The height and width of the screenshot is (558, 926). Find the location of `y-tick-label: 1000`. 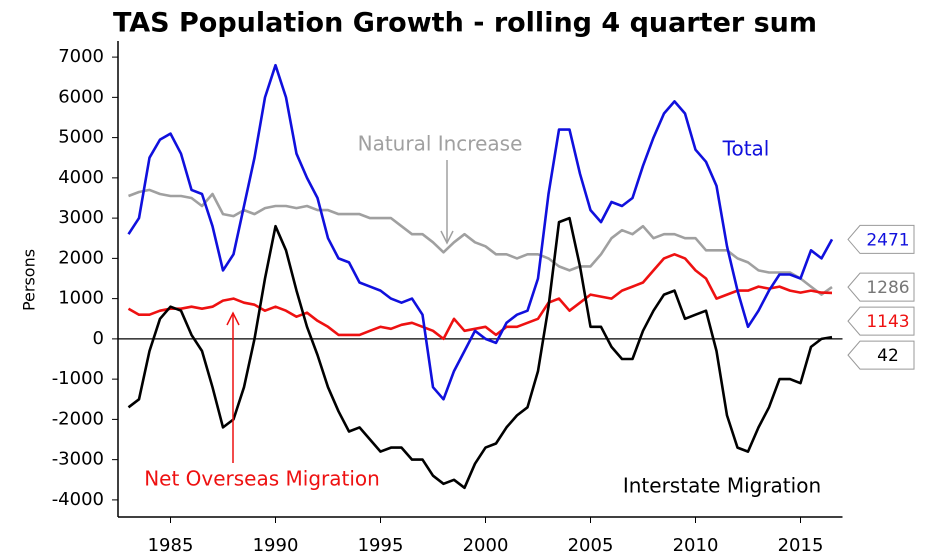

y-tick-label: 1000 is located at coordinates (81, 298).